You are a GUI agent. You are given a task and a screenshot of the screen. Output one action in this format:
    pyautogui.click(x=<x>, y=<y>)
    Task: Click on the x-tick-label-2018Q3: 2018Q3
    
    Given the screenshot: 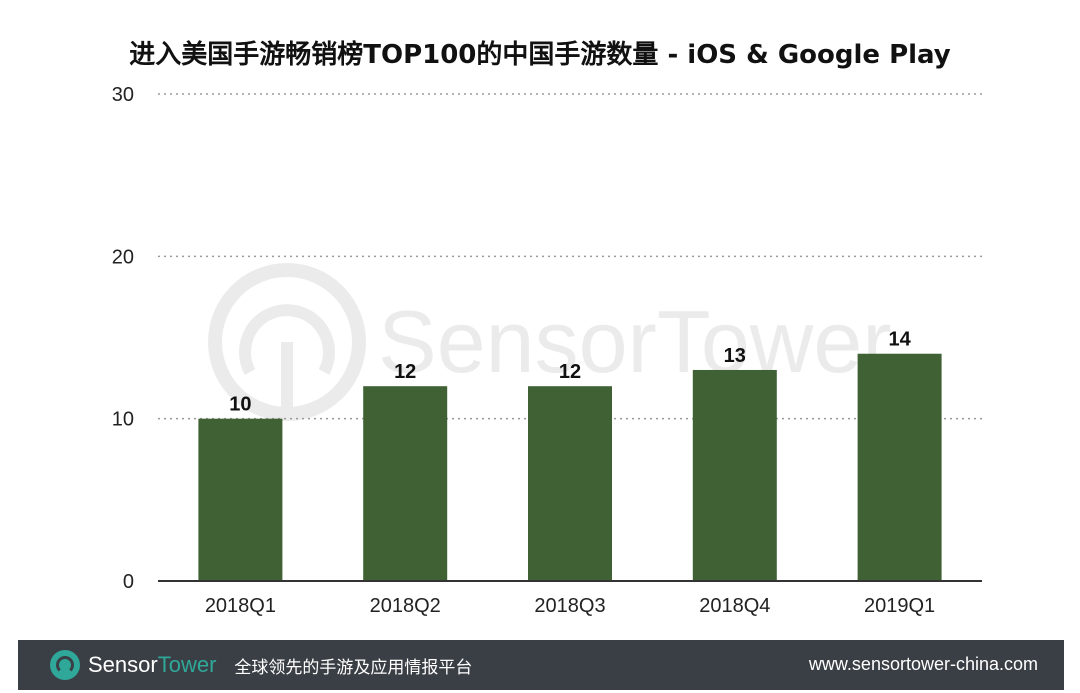 What is the action you would take?
    pyautogui.click(x=569, y=606)
    